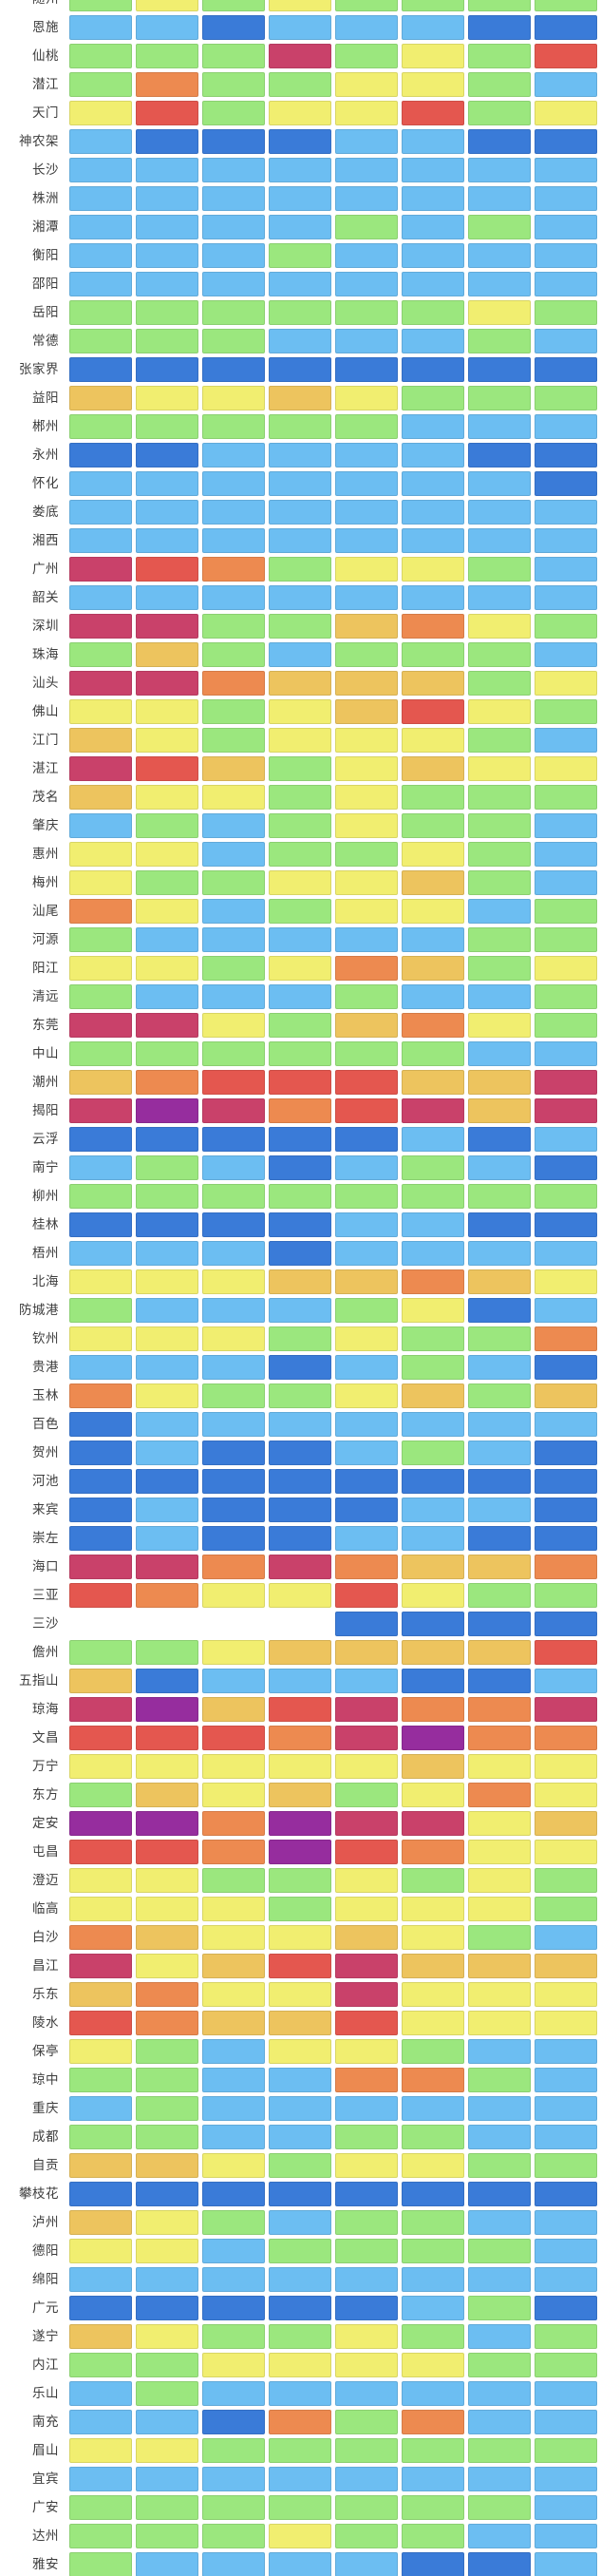 The height and width of the screenshot is (2576, 601). Describe the element at coordinates (300, 483) in the screenshot. I see `heatmap-row: 怀化` at that location.